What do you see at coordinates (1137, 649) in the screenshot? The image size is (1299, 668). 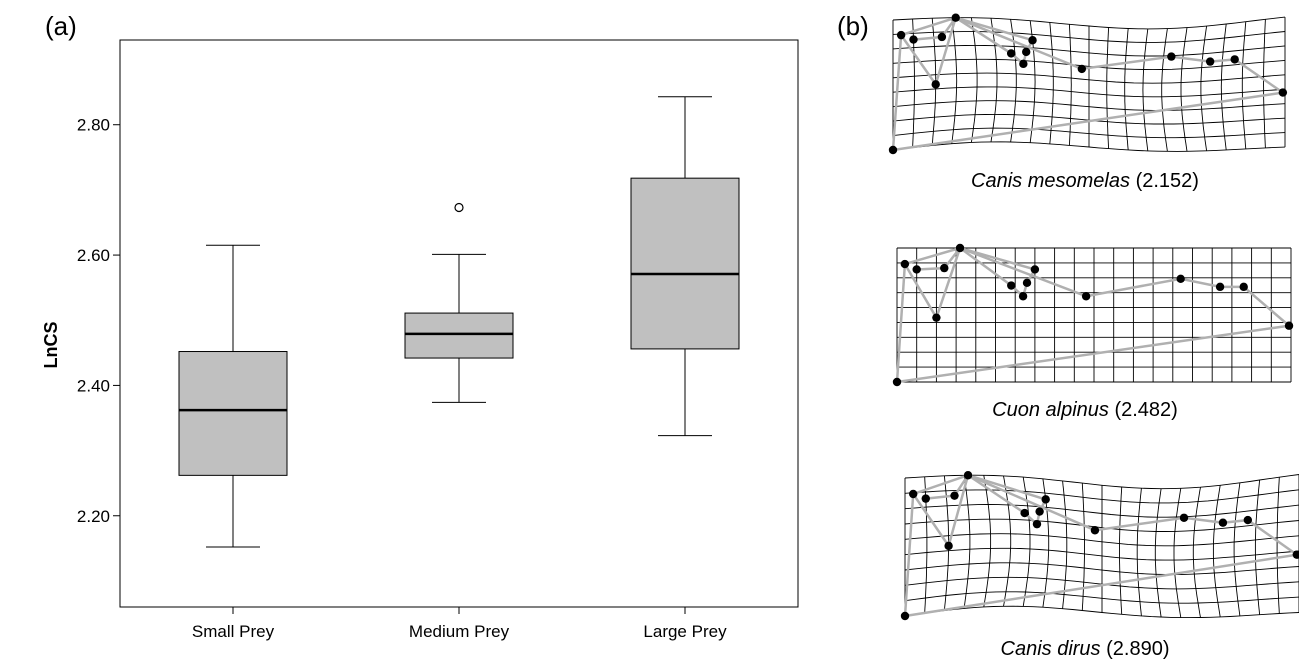 I see `species-value: (2.890)` at bounding box center [1137, 649].